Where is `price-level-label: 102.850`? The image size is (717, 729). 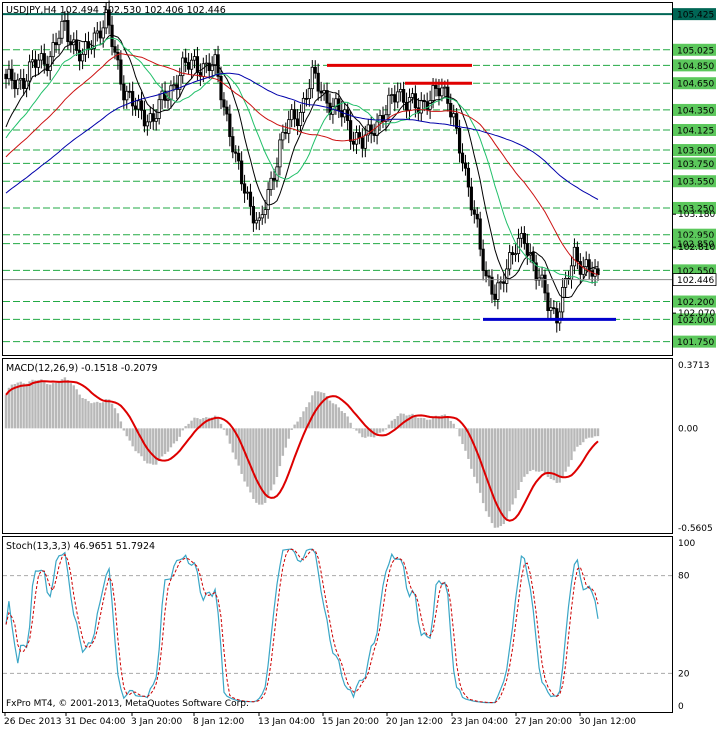 price-level-label: 102.850 is located at coordinates (695, 245).